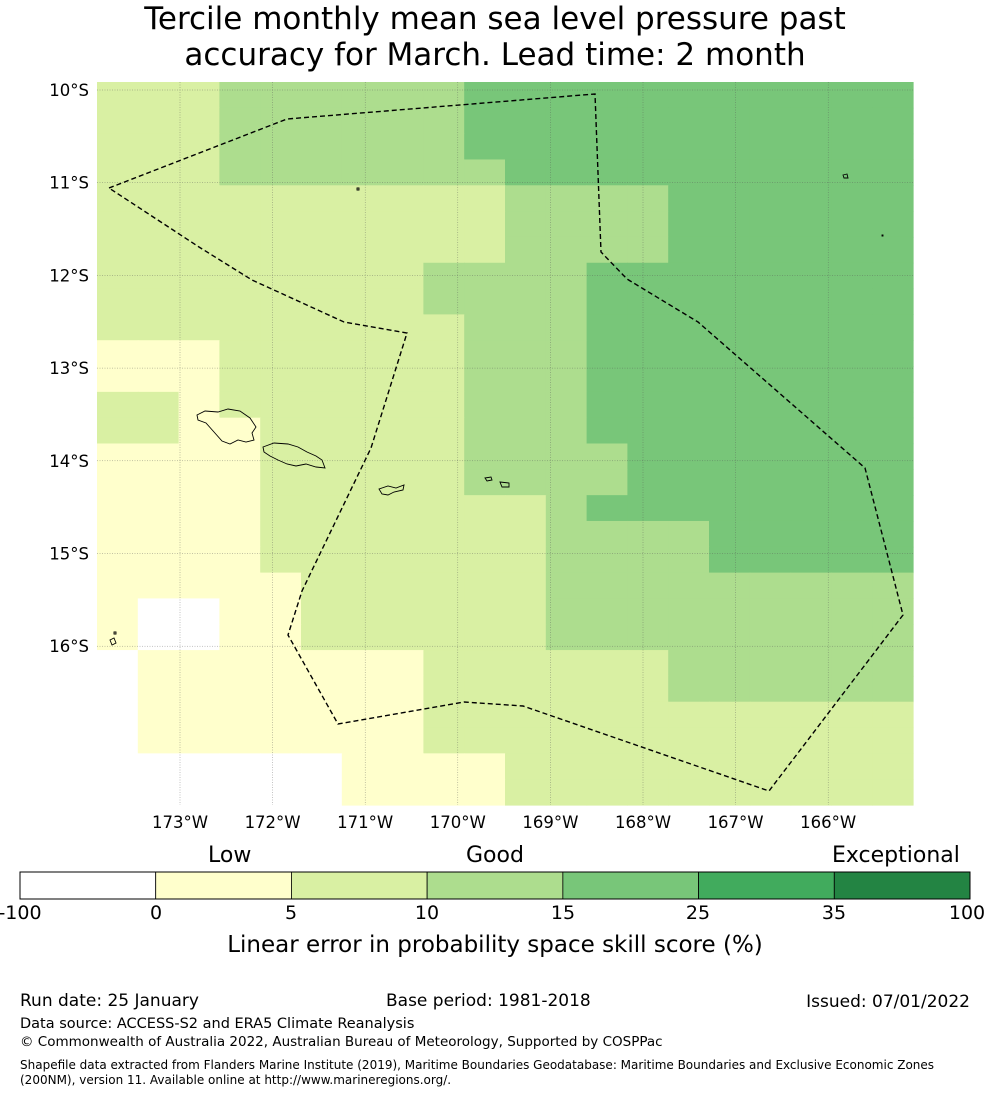 The image size is (990, 1095). I want to click on longitude-label: 166°W, so click(828, 822).